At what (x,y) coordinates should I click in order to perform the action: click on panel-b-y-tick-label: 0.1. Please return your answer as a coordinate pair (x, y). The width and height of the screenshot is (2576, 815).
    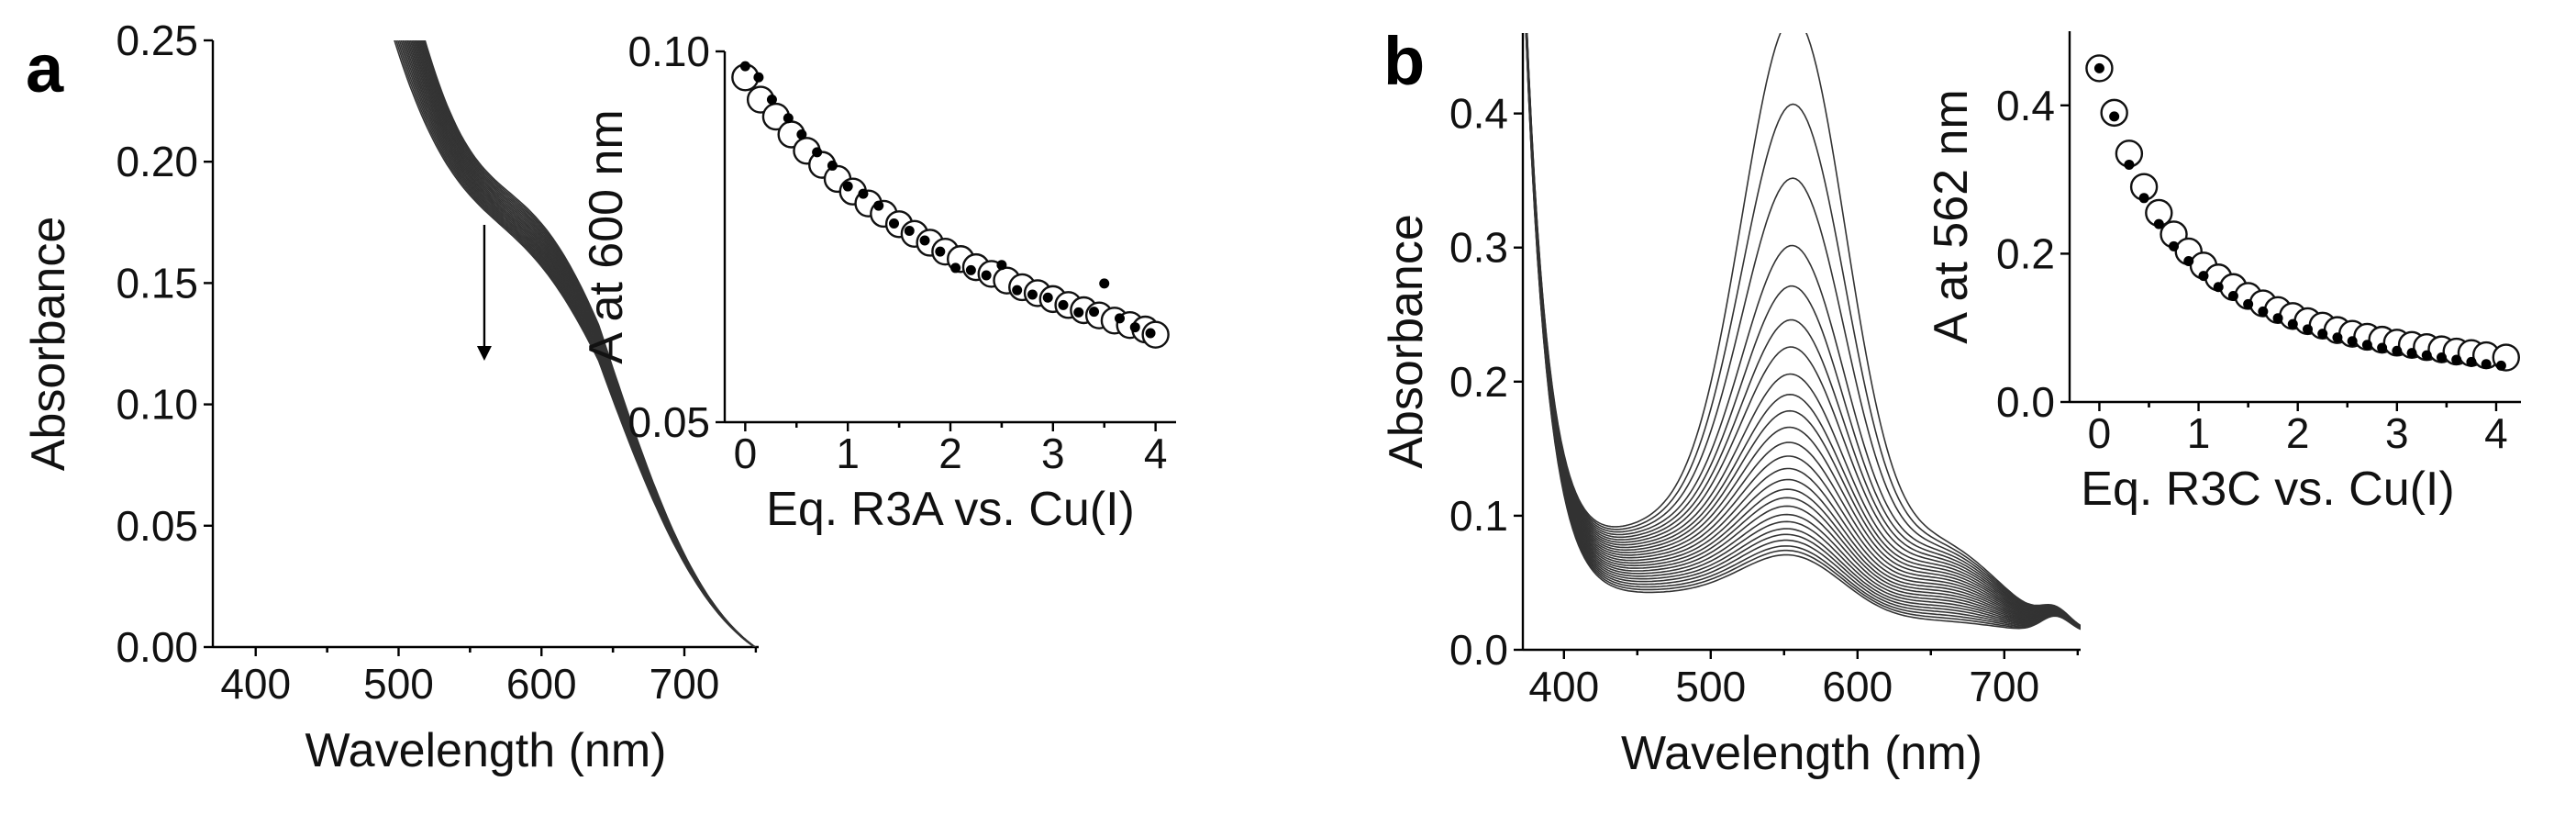
    Looking at the image, I should click on (1478, 516).